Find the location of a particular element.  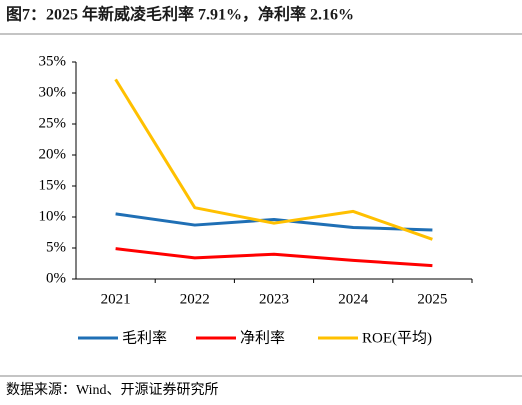

chart-title: 图7：2025 年新威凌毛利率 7.91%，净利率 2.16% is located at coordinates (180, 14).